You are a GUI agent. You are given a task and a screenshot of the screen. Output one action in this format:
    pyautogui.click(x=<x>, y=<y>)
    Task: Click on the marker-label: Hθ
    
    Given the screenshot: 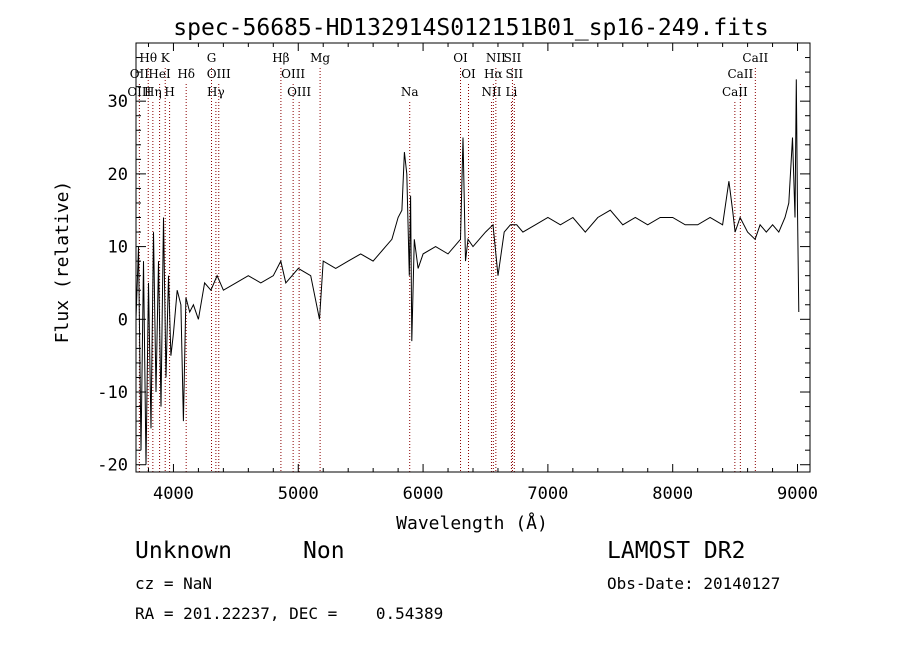 What is the action you would take?
    pyautogui.click(x=148, y=58)
    